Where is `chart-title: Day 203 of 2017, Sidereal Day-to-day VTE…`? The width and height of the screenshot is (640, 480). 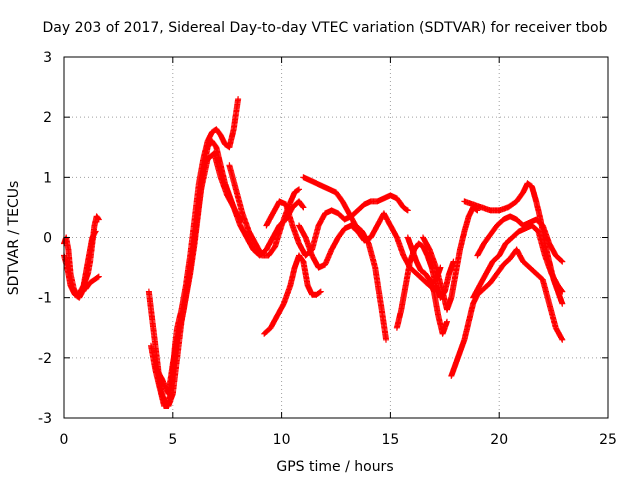 chart-title: Day 203 of 2017, Sidereal Day-to-day VTE… is located at coordinates (324, 28).